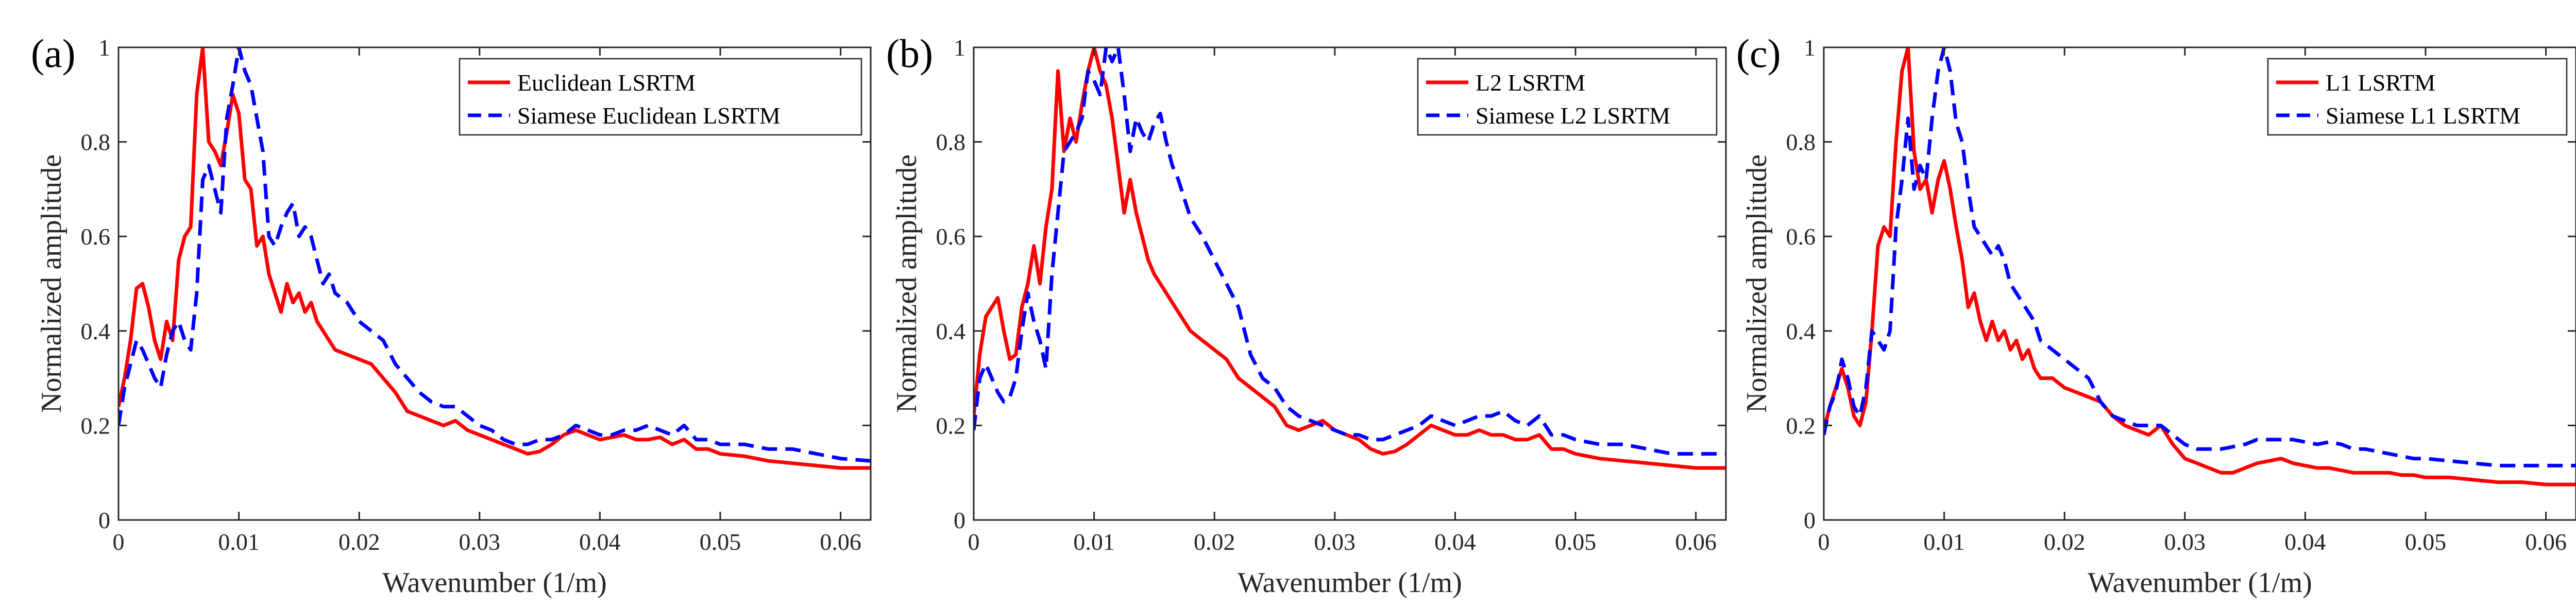 This screenshot has height=608, width=2576. What do you see at coordinates (606, 83) in the screenshot?
I see `legend-entry-1: Euclidean LSRTM` at bounding box center [606, 83].